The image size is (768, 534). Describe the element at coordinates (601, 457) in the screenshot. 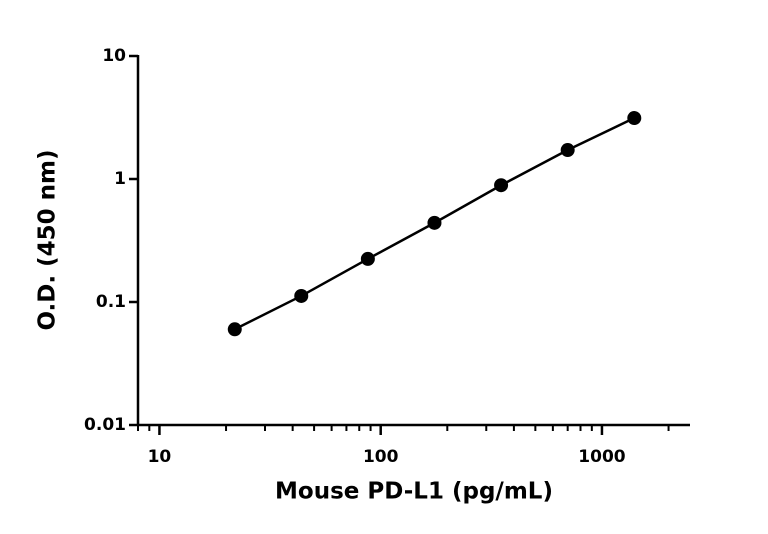

I see `x-tick-label: 1000` at that location.